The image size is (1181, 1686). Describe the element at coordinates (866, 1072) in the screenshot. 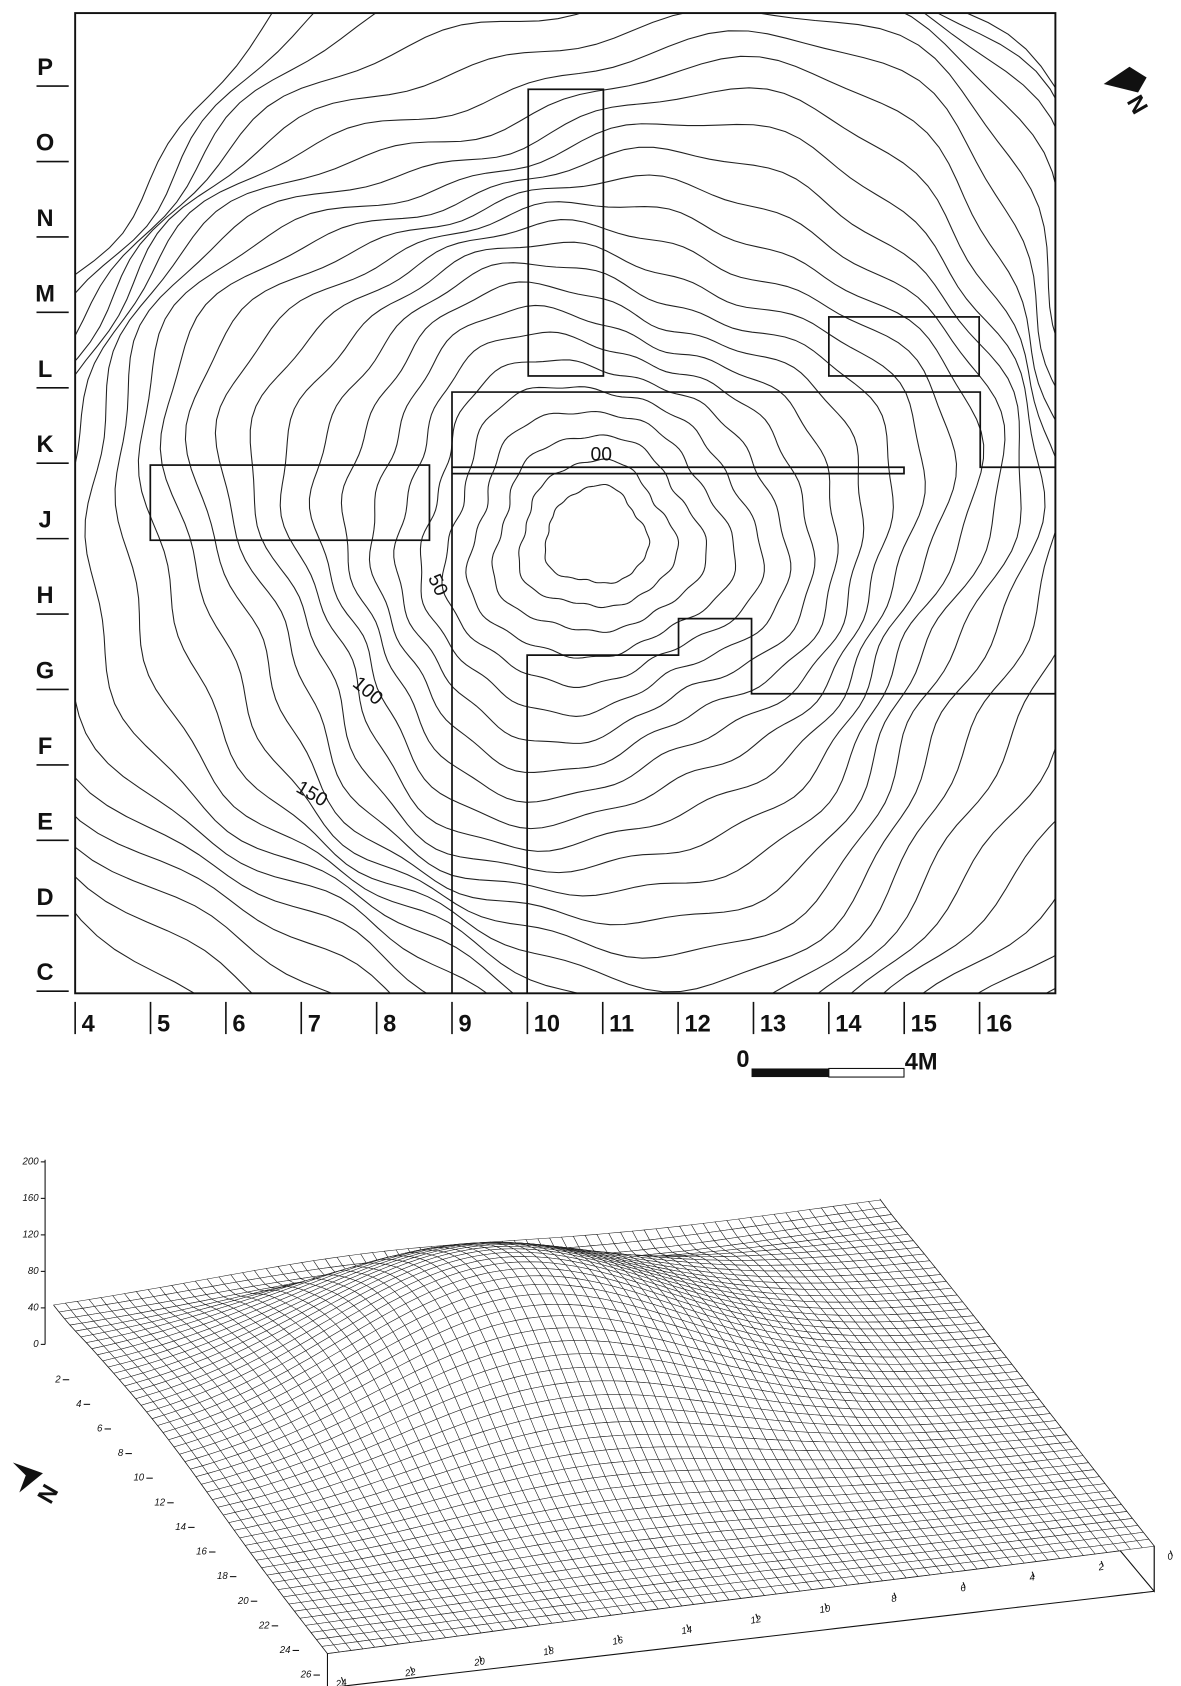

I see `scale-light` at that location.